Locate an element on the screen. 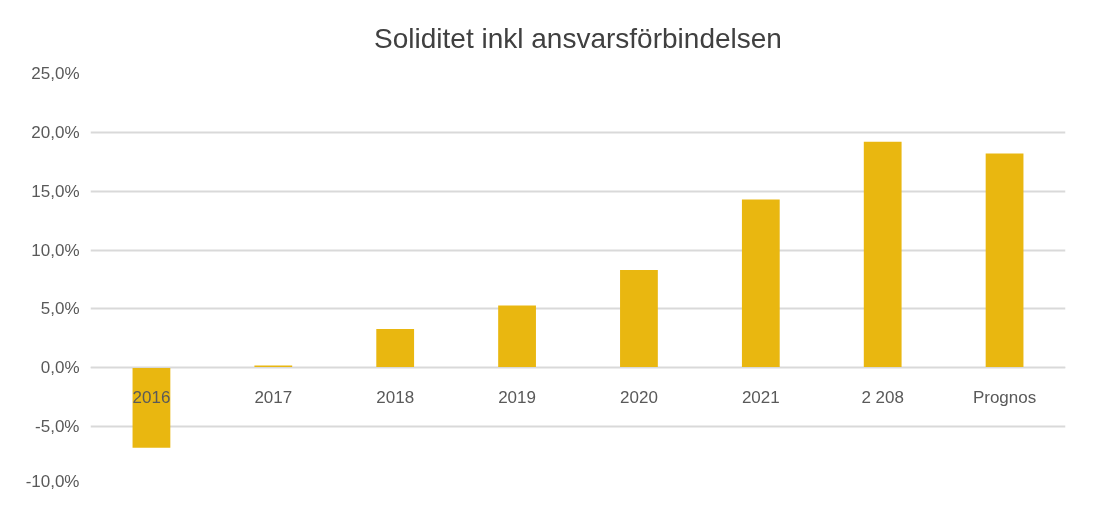 Image resolution: width=1098 pixels, height=522 pixels. x-tick-label: 2018 is located at coordinates (395, 397).